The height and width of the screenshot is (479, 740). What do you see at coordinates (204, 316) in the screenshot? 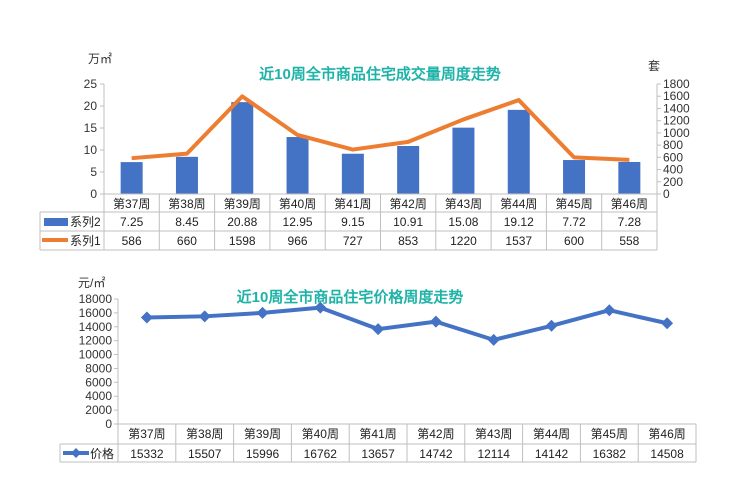
I see `price-marker-第38周` at bounding box center [204, 316].